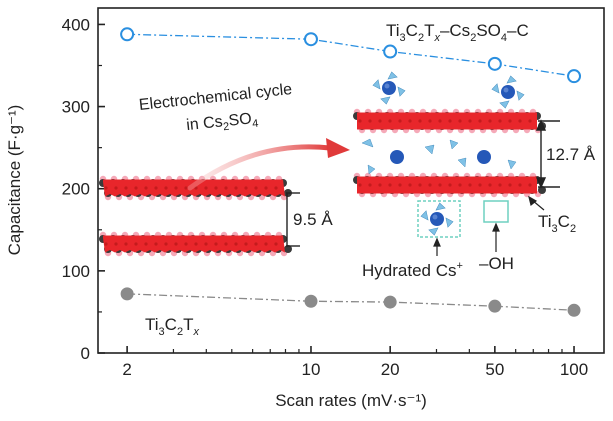 This screenshot has width=613, height=421. I want to click on y-tick-label: 200, so click(76, 189).